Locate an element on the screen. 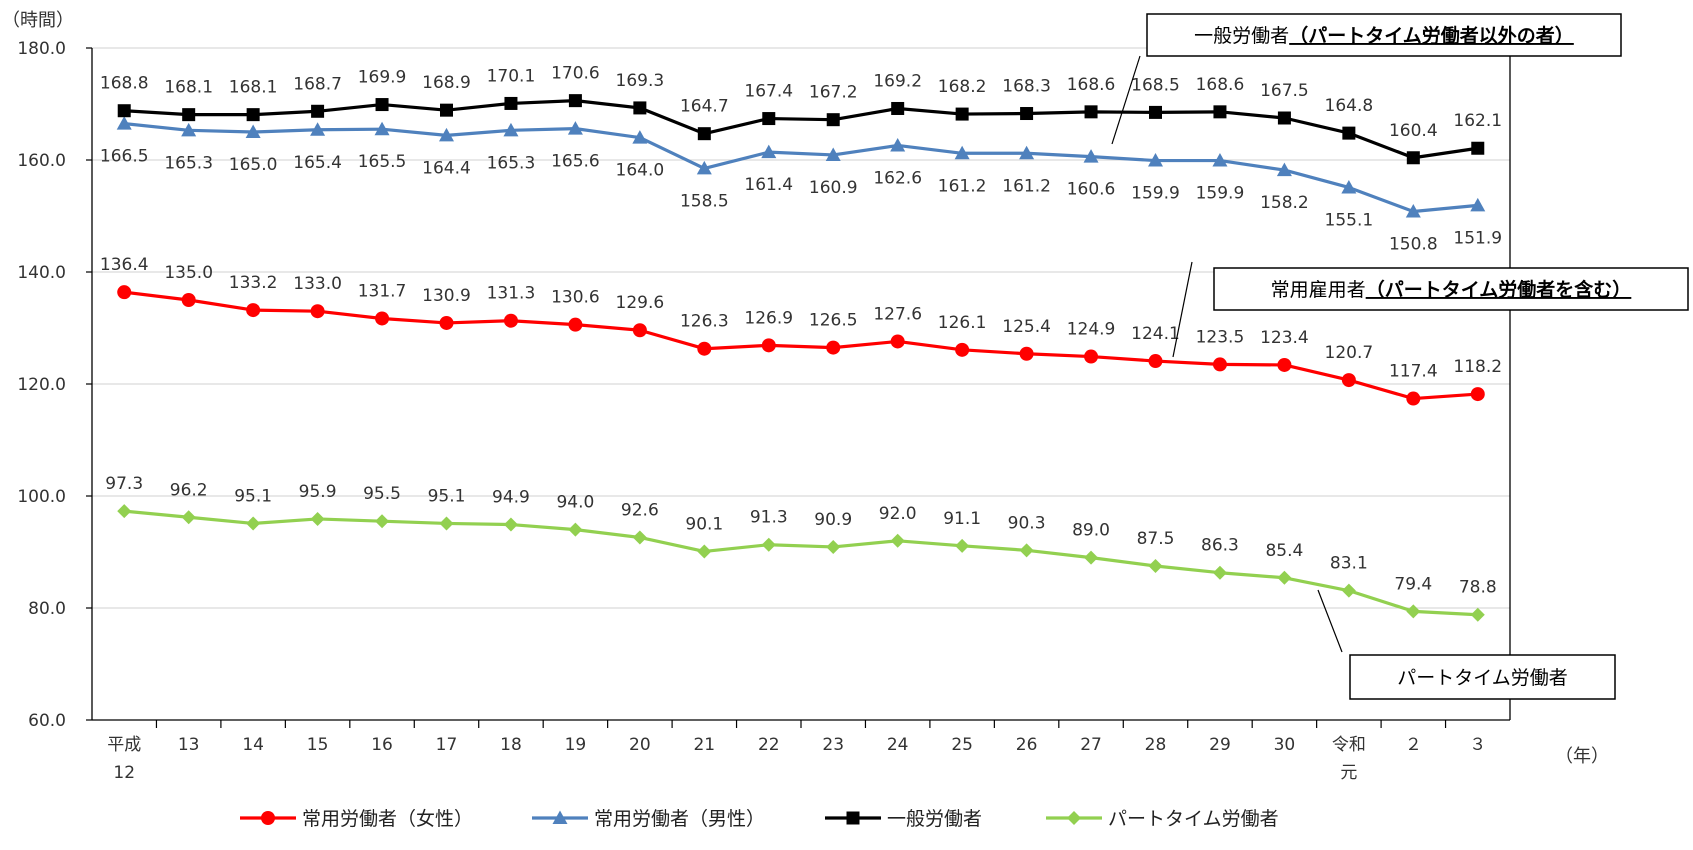 Image resolution: width=1693 pixels, height=850 pixels. x-tick-line: 29 is located at coordinates (1220, 745).